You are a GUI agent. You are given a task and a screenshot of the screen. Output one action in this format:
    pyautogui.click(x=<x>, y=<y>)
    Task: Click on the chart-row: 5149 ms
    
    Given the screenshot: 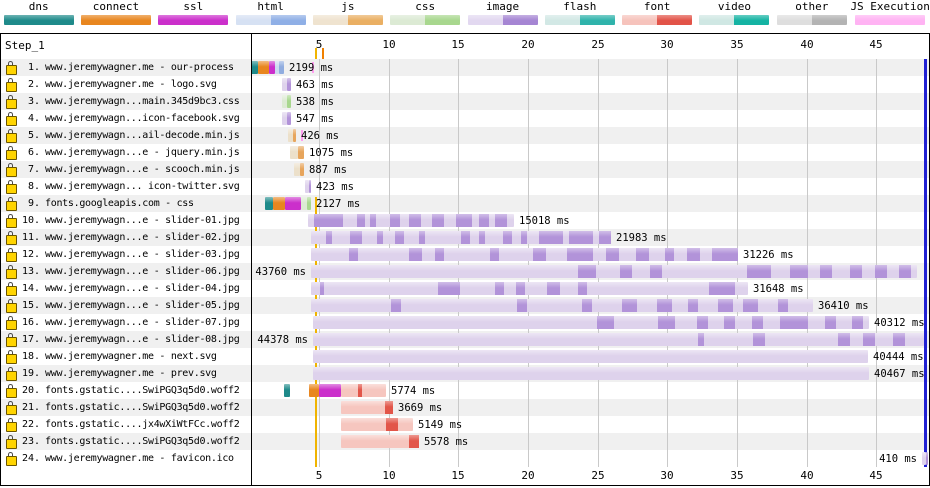 What is the action you would take?
    pyautogui.click(x=590, y=424)
    